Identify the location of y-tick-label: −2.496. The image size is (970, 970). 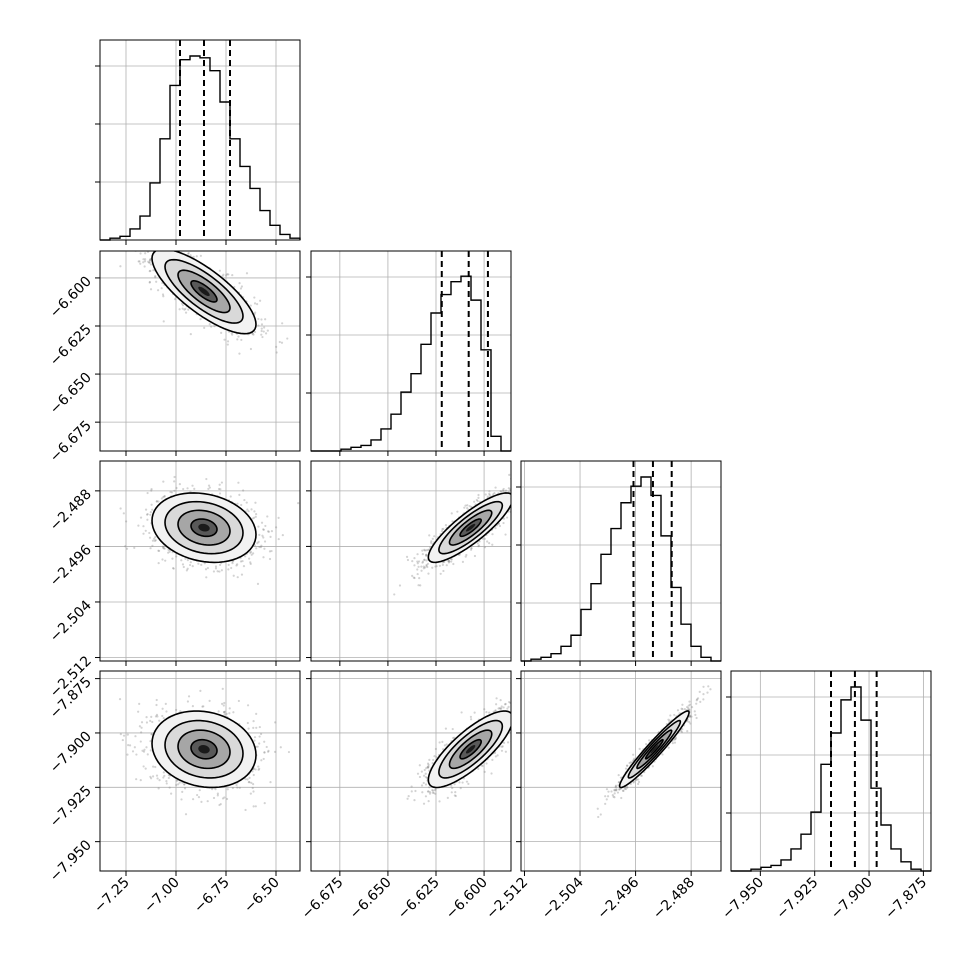
(71, 566).